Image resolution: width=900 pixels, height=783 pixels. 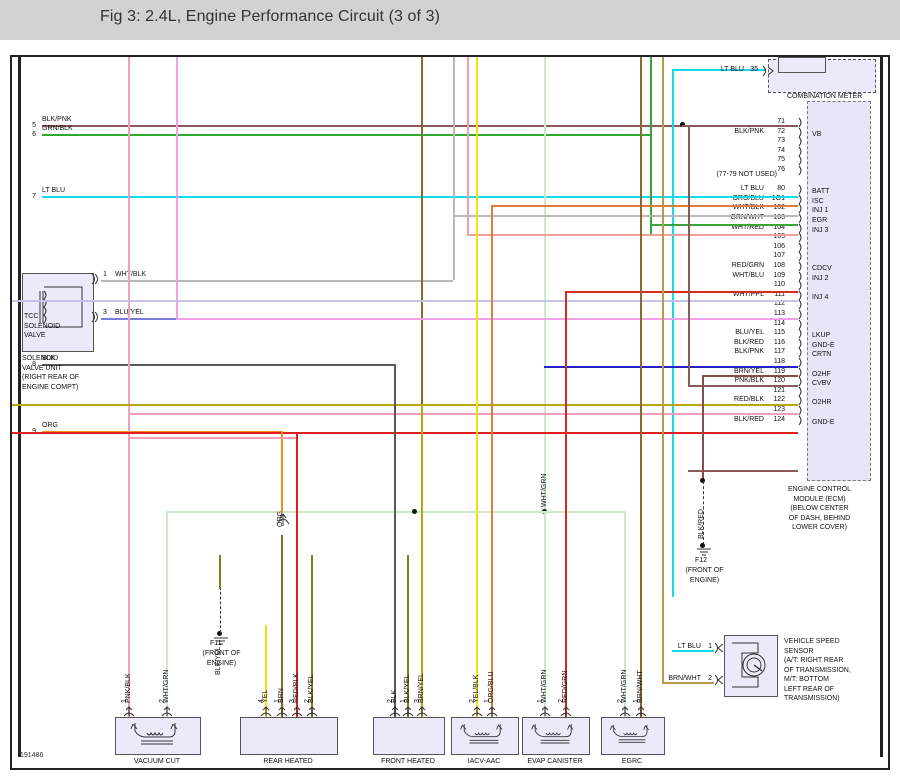 I want to click on wire-blk-red-116-to-ecm, so click(x=750, y=376).